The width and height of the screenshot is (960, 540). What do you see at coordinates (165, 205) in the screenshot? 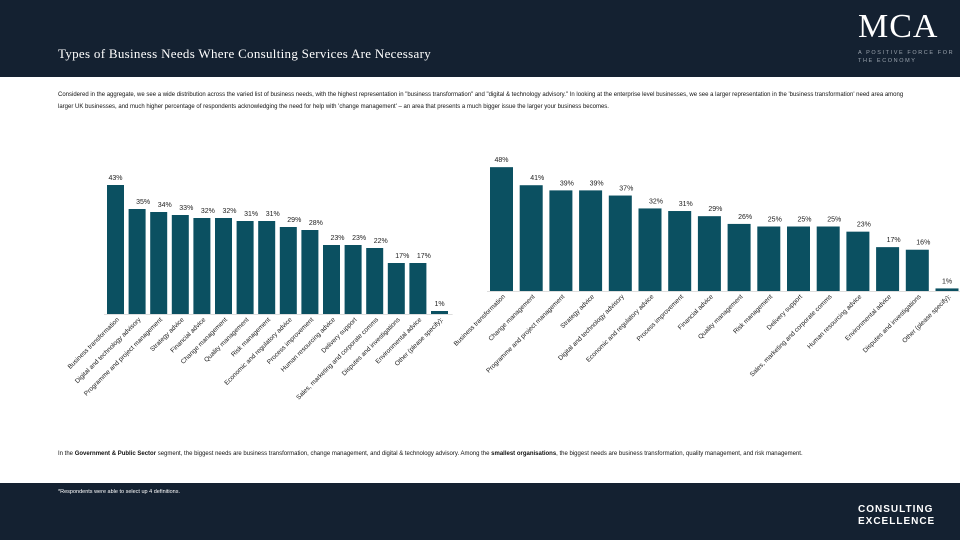
I see `data-label: 34%` at bounding box center [165, 205].